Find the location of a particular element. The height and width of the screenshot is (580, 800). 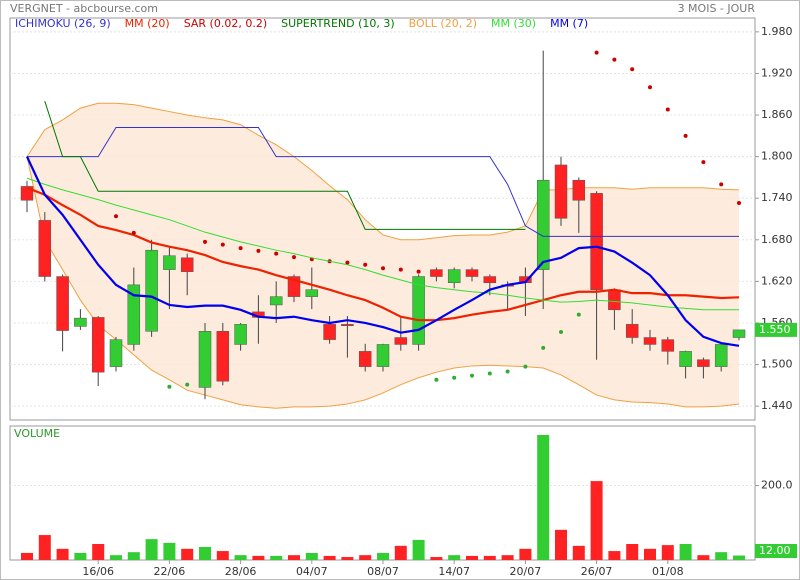

y-tick-label: 1.680 is located at coordinates (777, 239).